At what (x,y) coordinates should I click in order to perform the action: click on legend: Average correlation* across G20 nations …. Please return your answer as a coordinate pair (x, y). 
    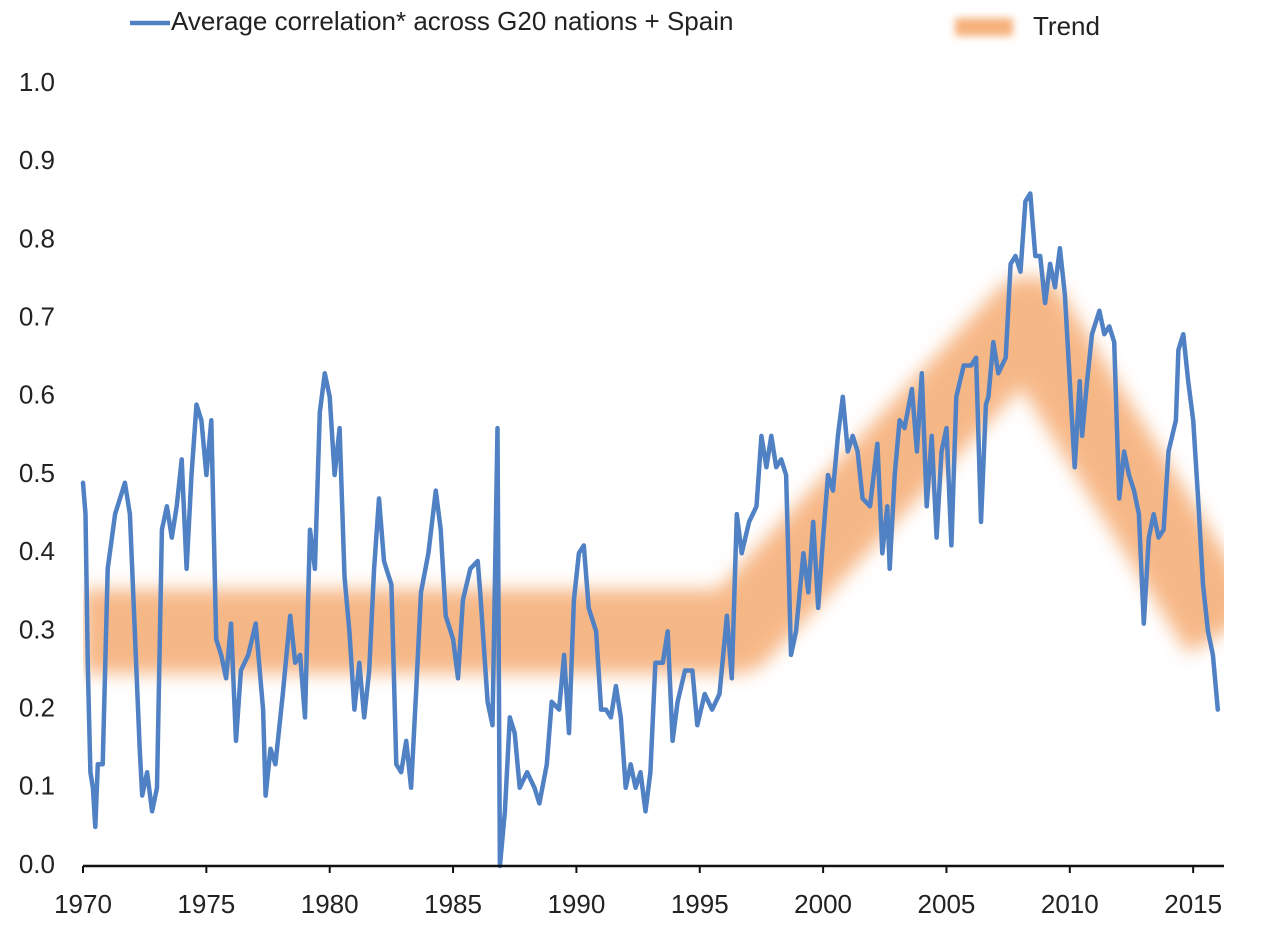
    Looking at the image, I should click on (615, 23).